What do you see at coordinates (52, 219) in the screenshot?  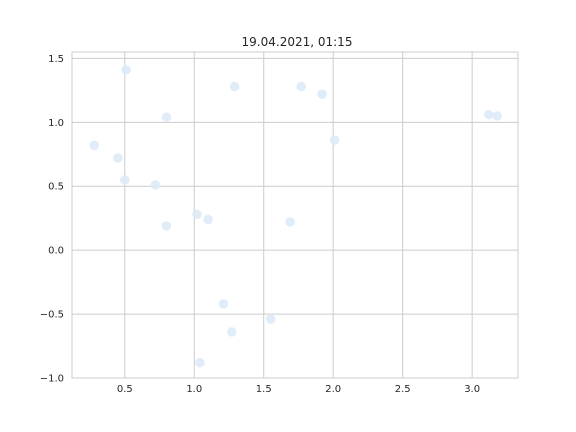 I see `y-axis-ticks: −1.0 −0.5 0.0 0.5 1.0 1.5` at bounding box center [52, 219].